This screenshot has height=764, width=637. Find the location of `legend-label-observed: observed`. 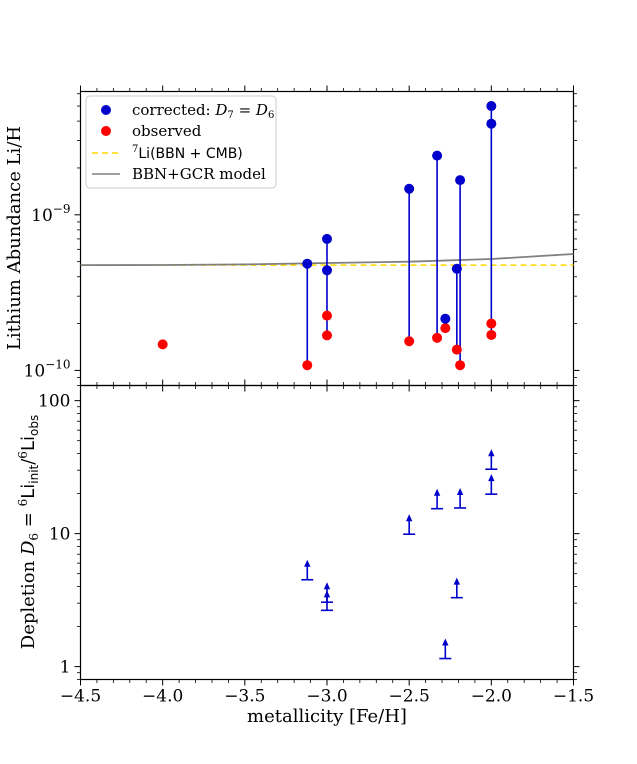

legend-label-observed: observed is located at coordinates (167, 131).